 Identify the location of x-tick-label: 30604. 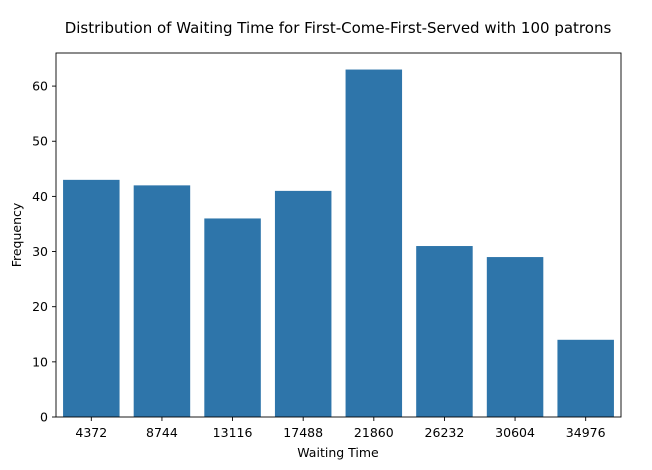
(515, 432).